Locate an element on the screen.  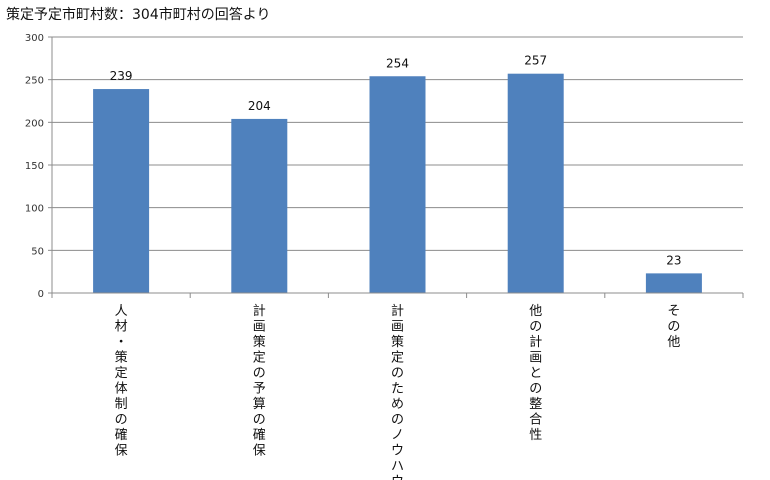
y-tick-label: 250 is located at coordinates (34, 81).